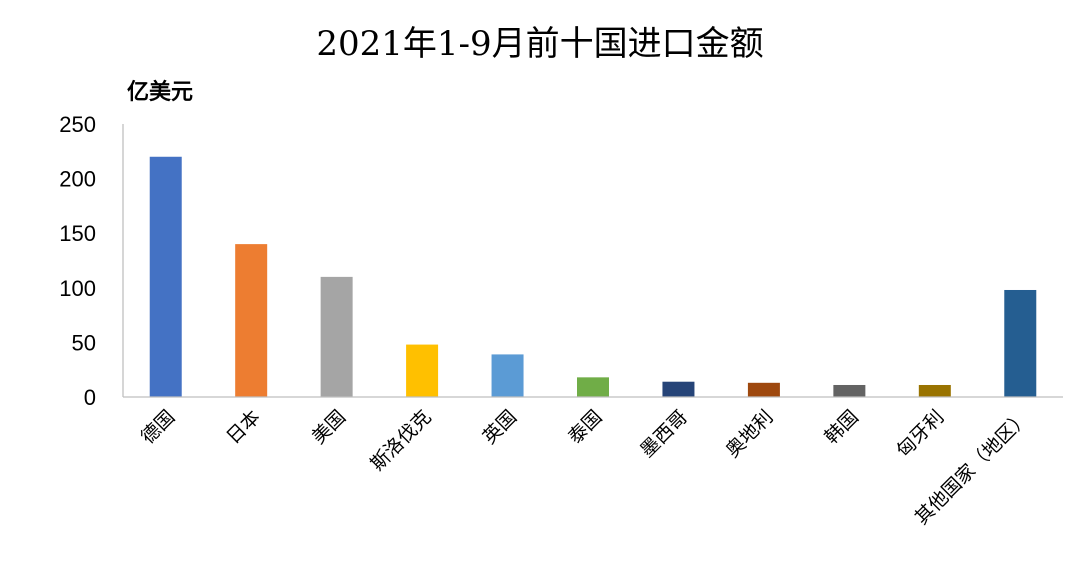 Image resolution: width=1080 pixels, height=562 pixels. Describe the element at coordinates (90, 397) in the screenshot. I see `y-tick-label: 0` at that location.